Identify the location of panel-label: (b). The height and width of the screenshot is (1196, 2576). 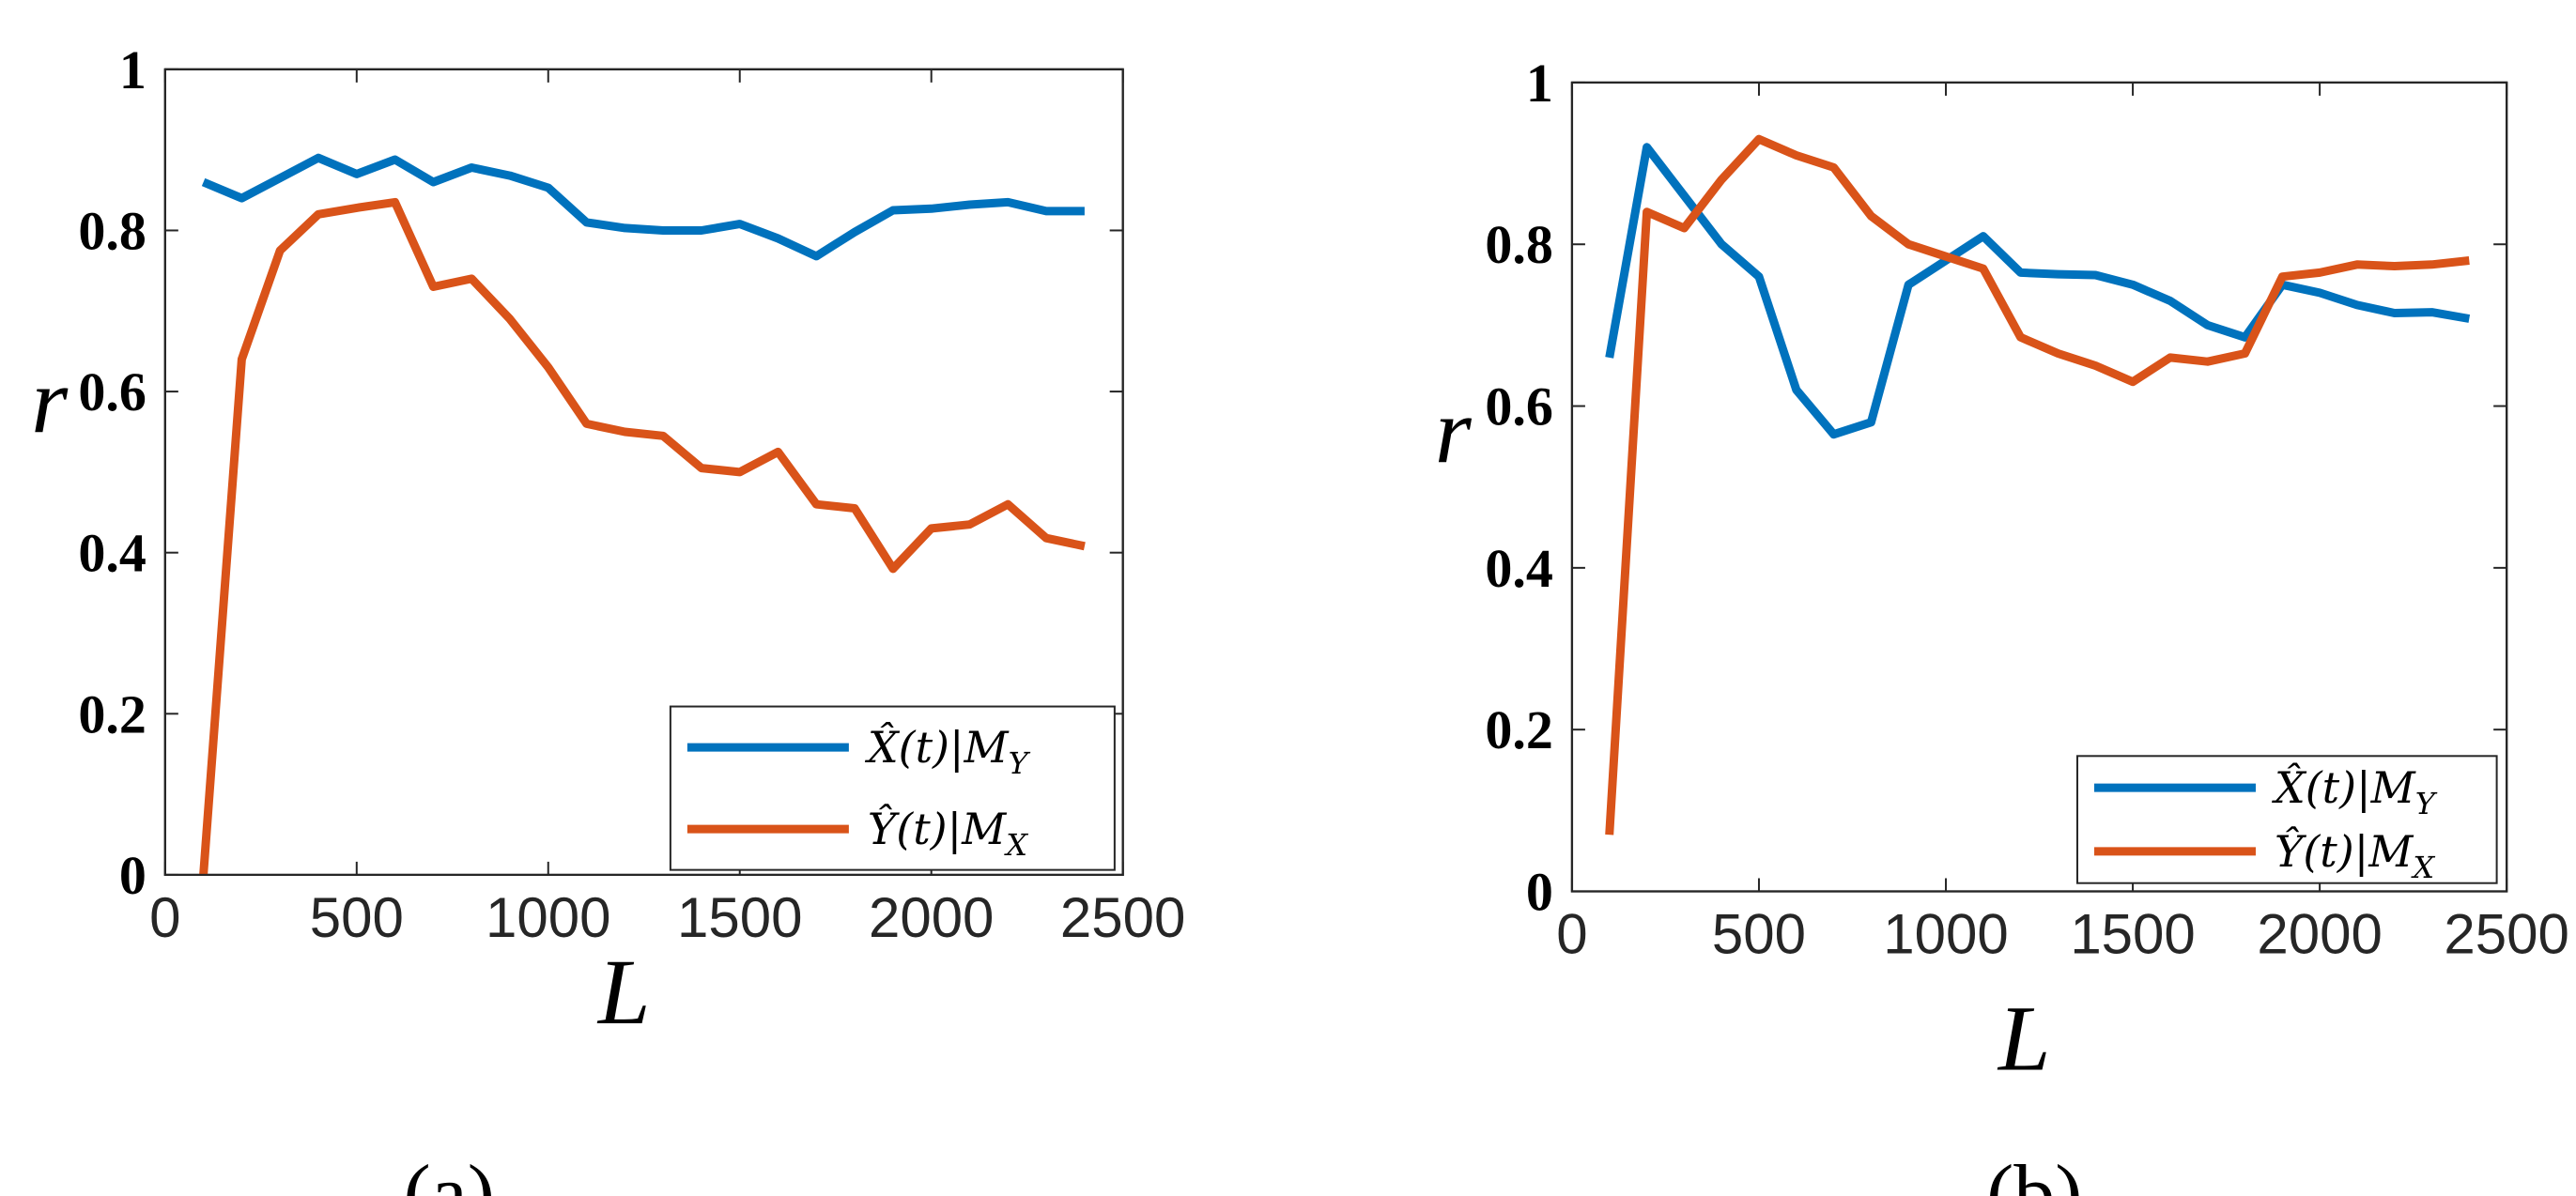
(2034, 1173).